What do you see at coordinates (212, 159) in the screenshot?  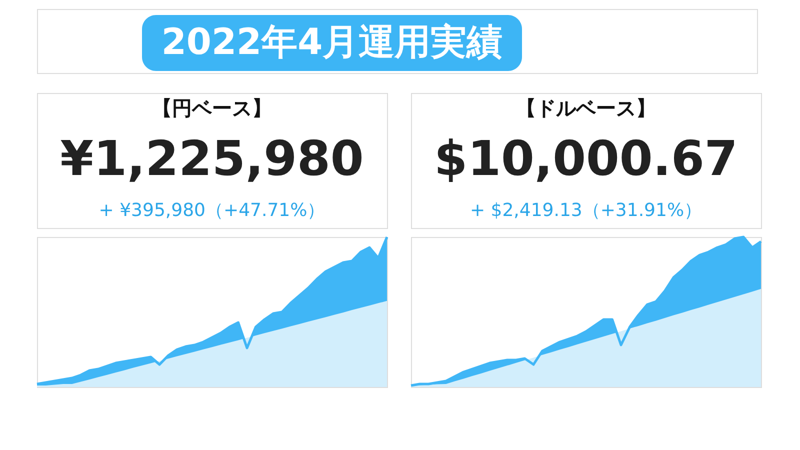 I see `text: ¥1,225,980` at bounding box center [212, 159].